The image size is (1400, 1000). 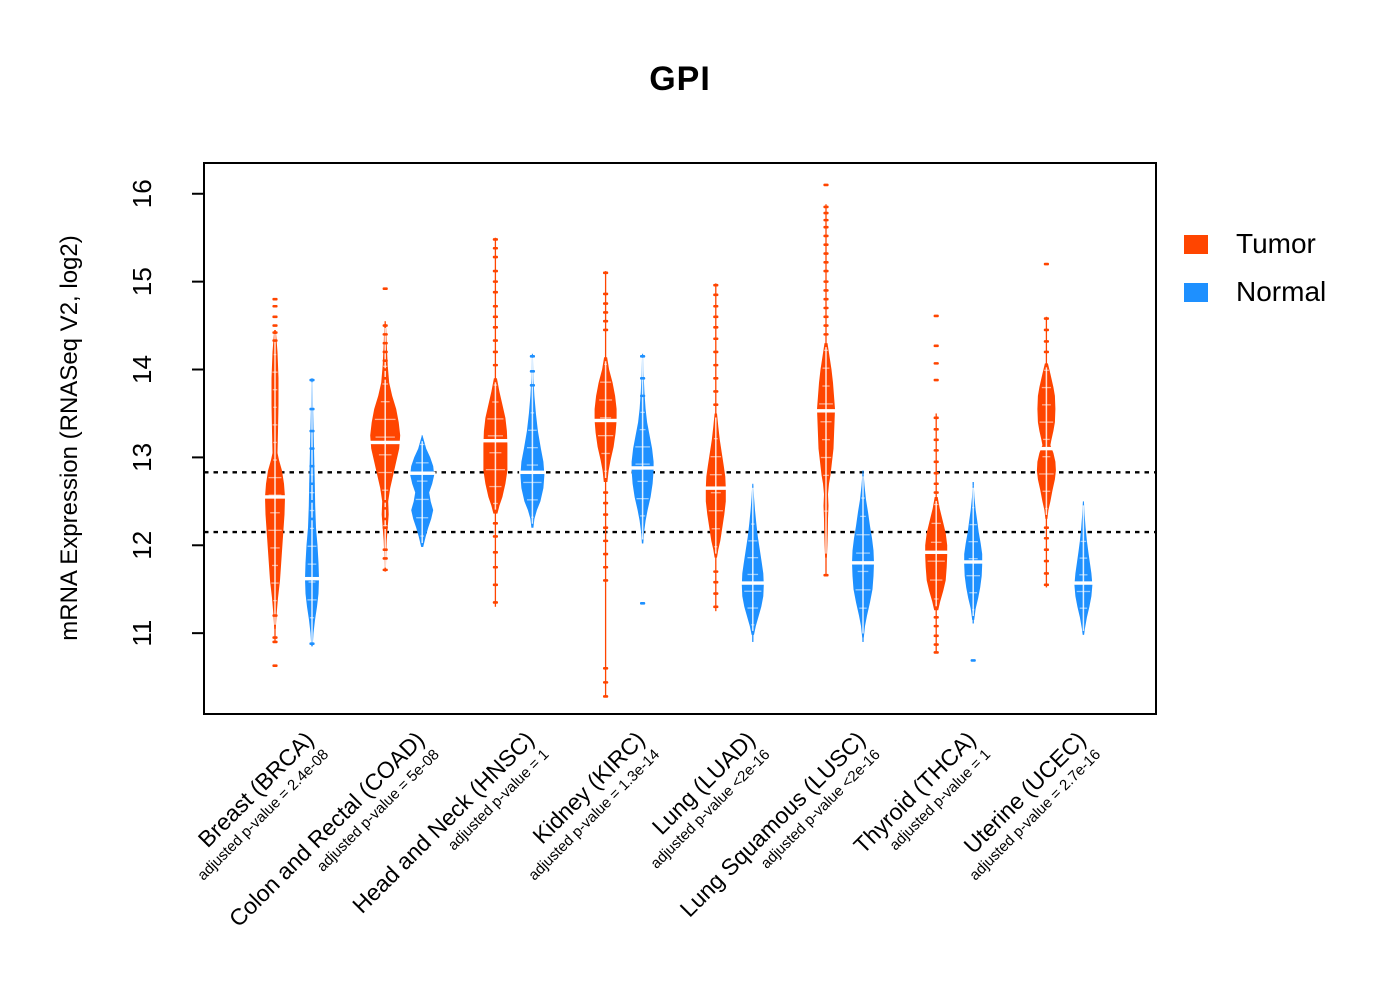 I want to click on violin-lusc-normal, so click(x=863, y=556).